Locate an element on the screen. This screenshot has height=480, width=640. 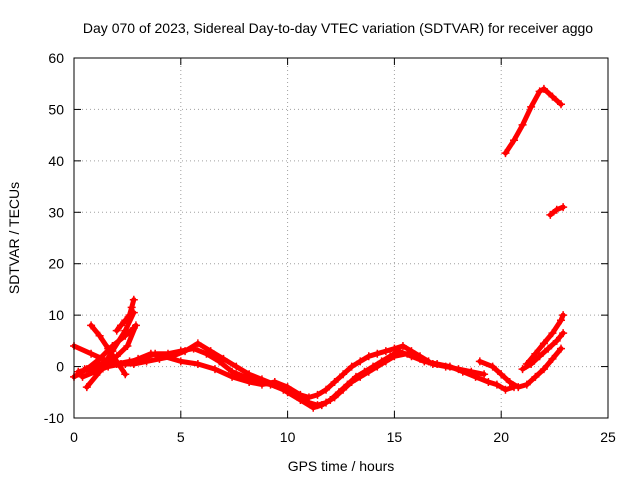
y-tick-label: 30 is located at coordinates (56, 212).